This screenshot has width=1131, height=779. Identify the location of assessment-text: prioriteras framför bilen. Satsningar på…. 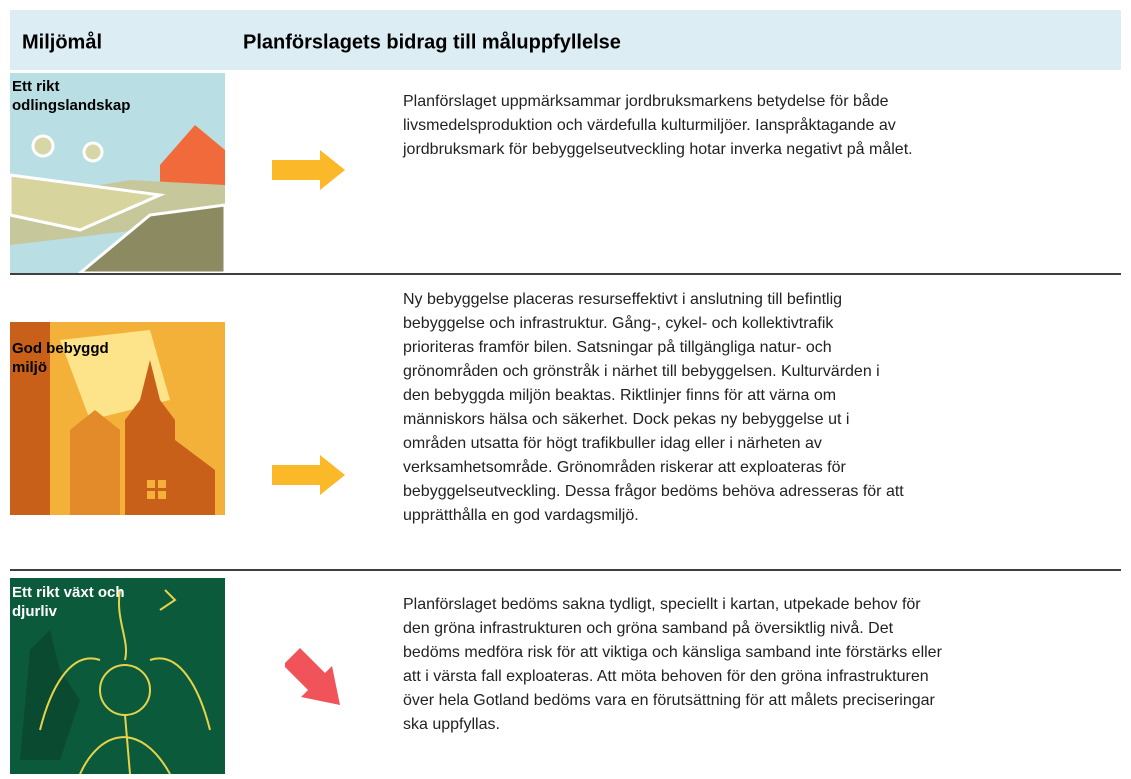
(617, 347).